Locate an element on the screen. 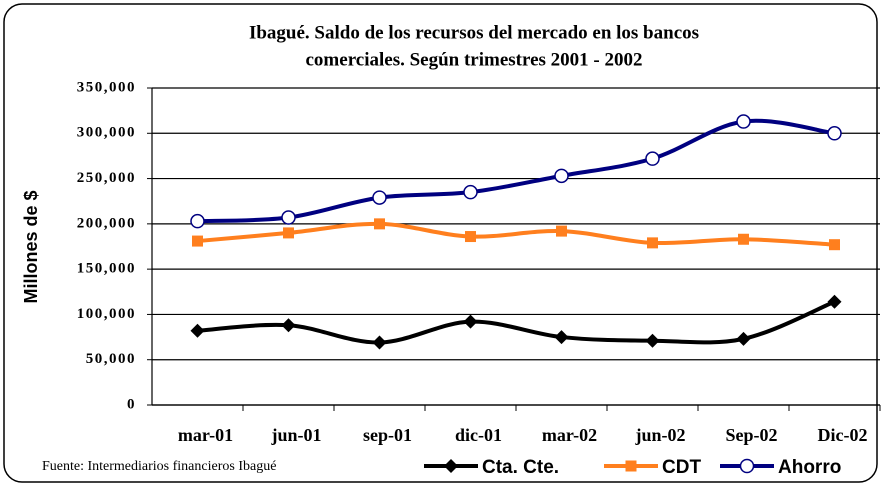  legend-label: Cta. Cte. is located at coordinates (520, 467).